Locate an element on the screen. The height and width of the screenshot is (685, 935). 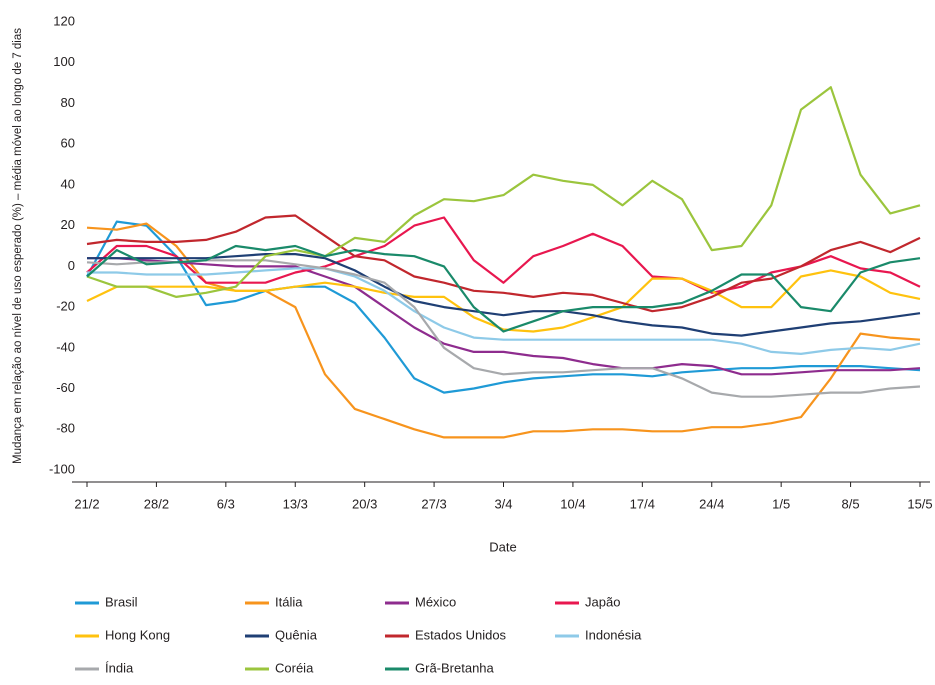
legend-label: Estados Unidos is located at coordinates (461, 634).